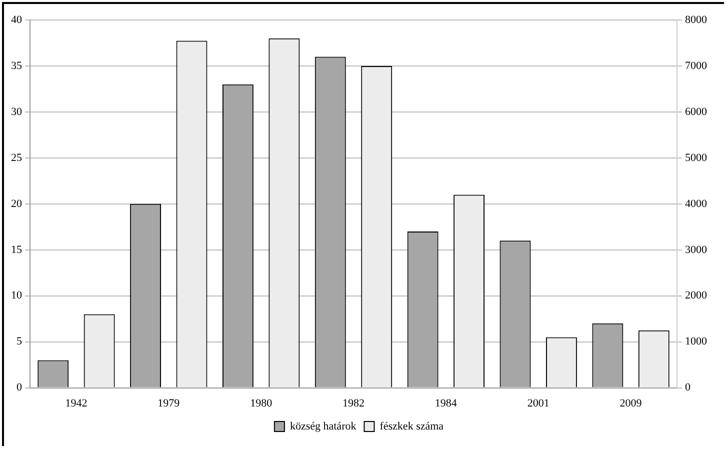  I want to click on y-tick-label: 25, so click(16, 158).